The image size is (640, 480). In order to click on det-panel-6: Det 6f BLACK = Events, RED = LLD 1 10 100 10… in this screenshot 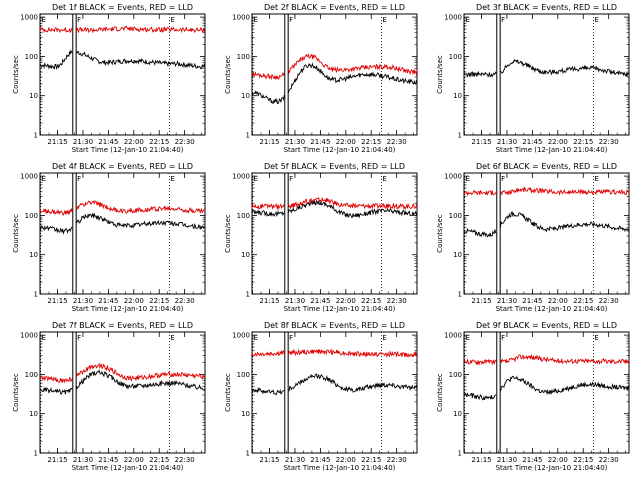, I will do `click(533, 237)`.